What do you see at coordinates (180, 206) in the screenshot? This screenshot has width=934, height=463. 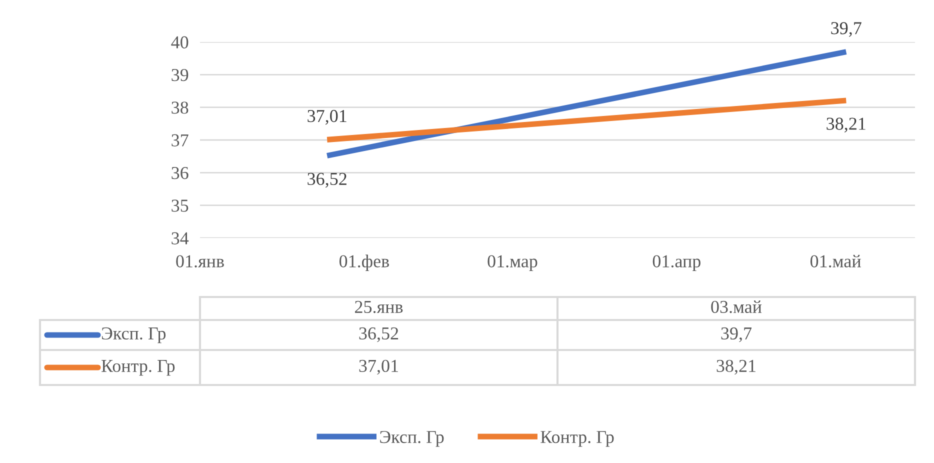 I see `y-tick-label: 35` at bounding box center [180, 206].